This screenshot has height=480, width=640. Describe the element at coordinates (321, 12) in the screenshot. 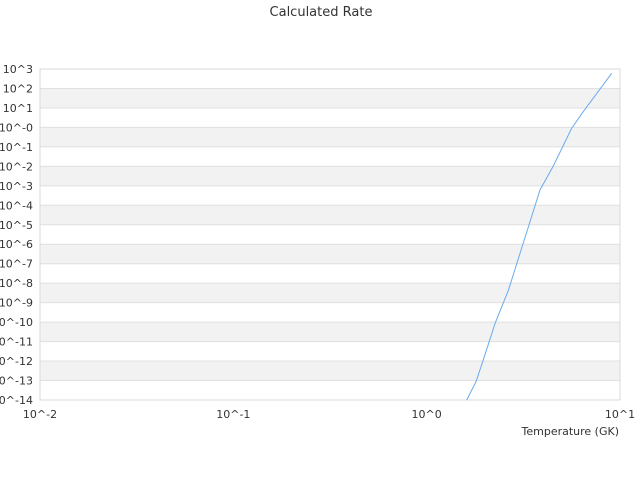

I see `chart-title: Calculated Rate` at that location.